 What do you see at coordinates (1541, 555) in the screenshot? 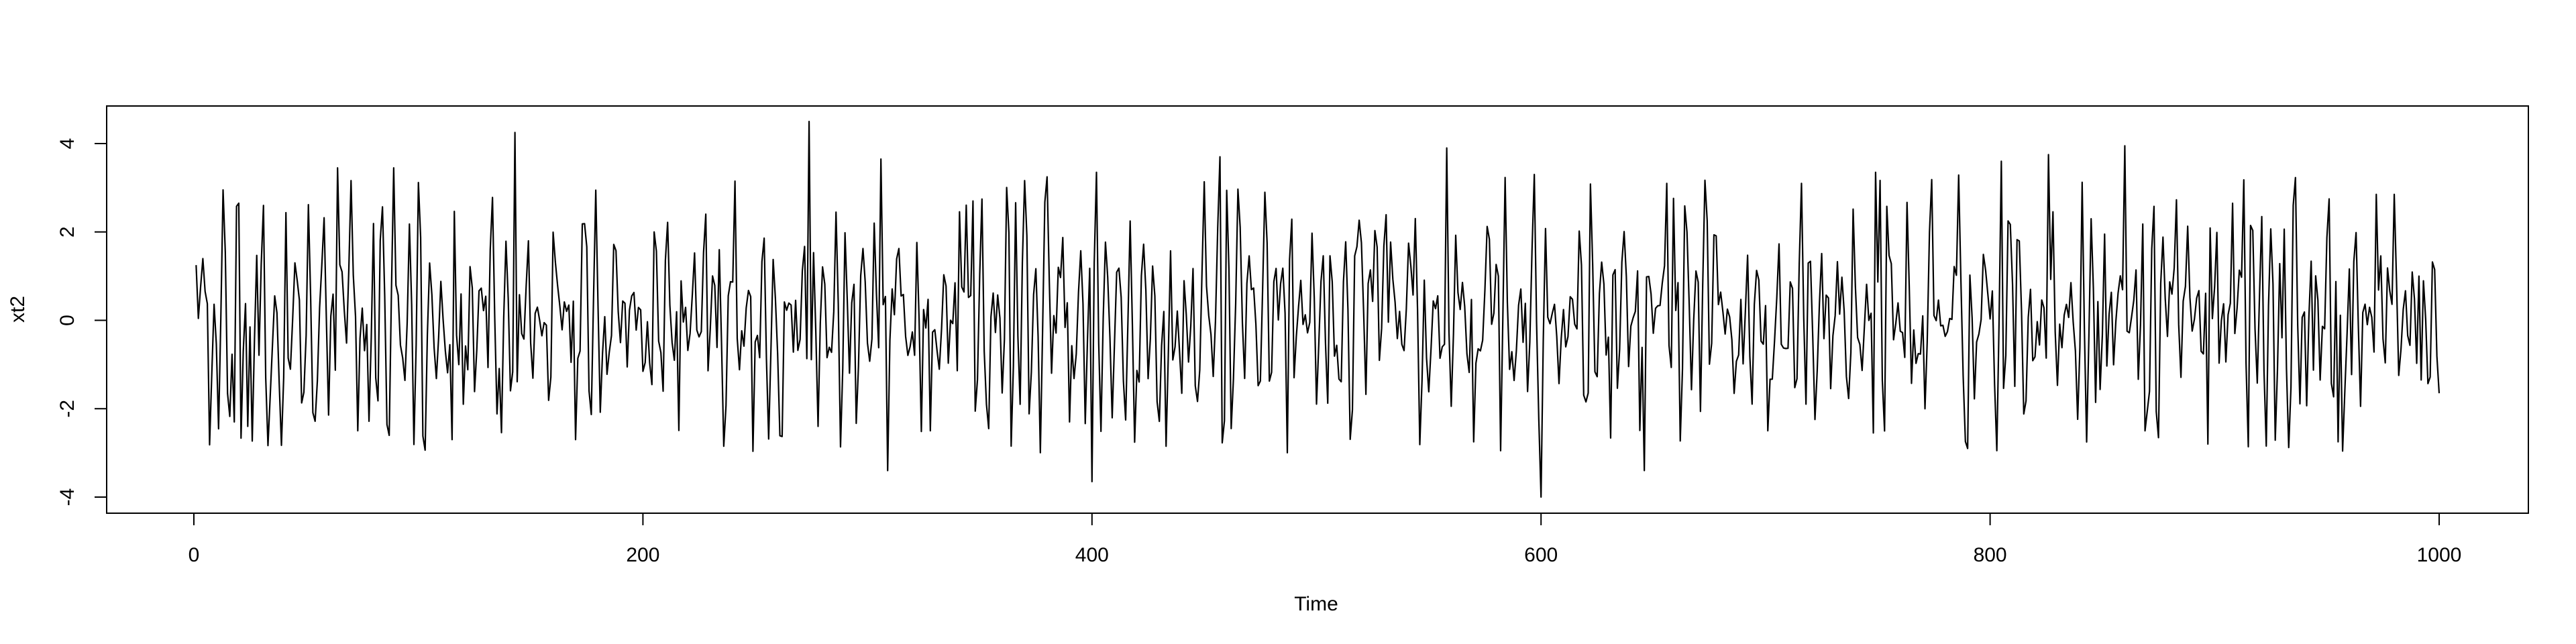
I see `x-tick-label: 600` at bounding box center [1541, 555].